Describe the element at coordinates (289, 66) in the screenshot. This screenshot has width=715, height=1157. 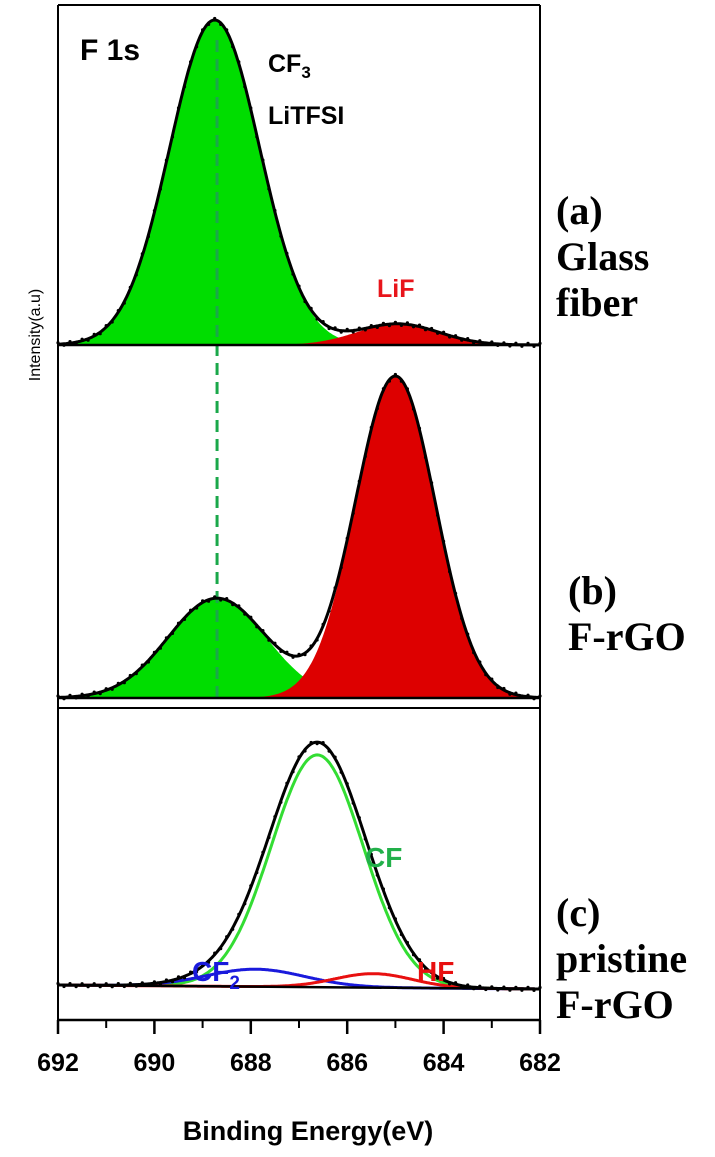
I see `annotation-cf3: CF3` at that location.